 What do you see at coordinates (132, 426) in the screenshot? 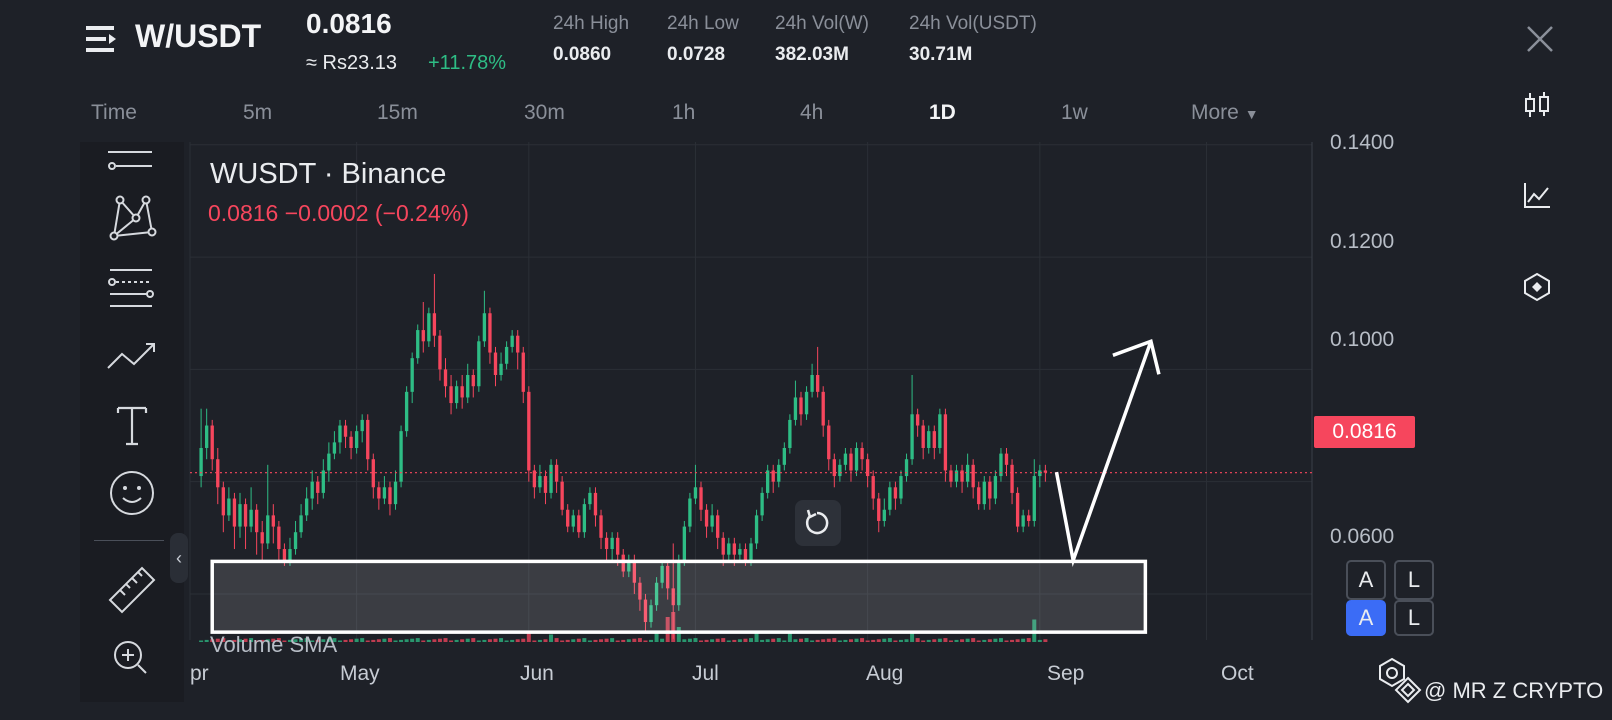
I see `text-tool-icon` at bounding box center [132, 426].